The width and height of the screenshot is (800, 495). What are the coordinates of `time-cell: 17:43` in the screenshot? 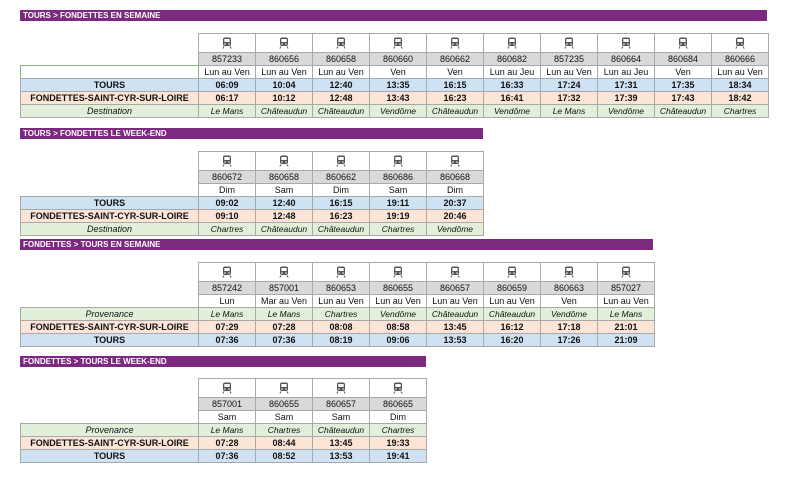 It's located at (683, 98).